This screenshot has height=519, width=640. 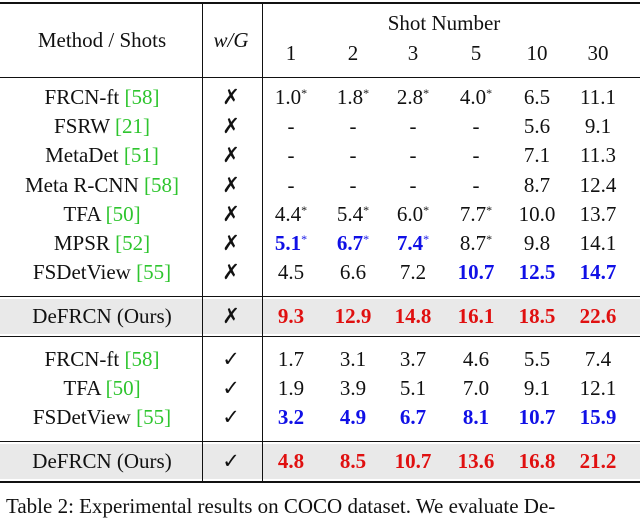 I want to click on value-text: 6.6, so click(x=353, y=272).